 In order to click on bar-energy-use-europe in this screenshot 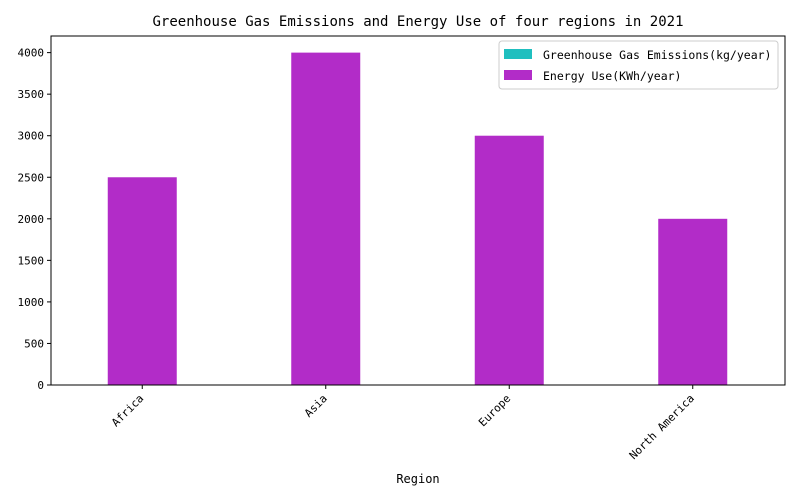, I will do `click(509, 260)`.